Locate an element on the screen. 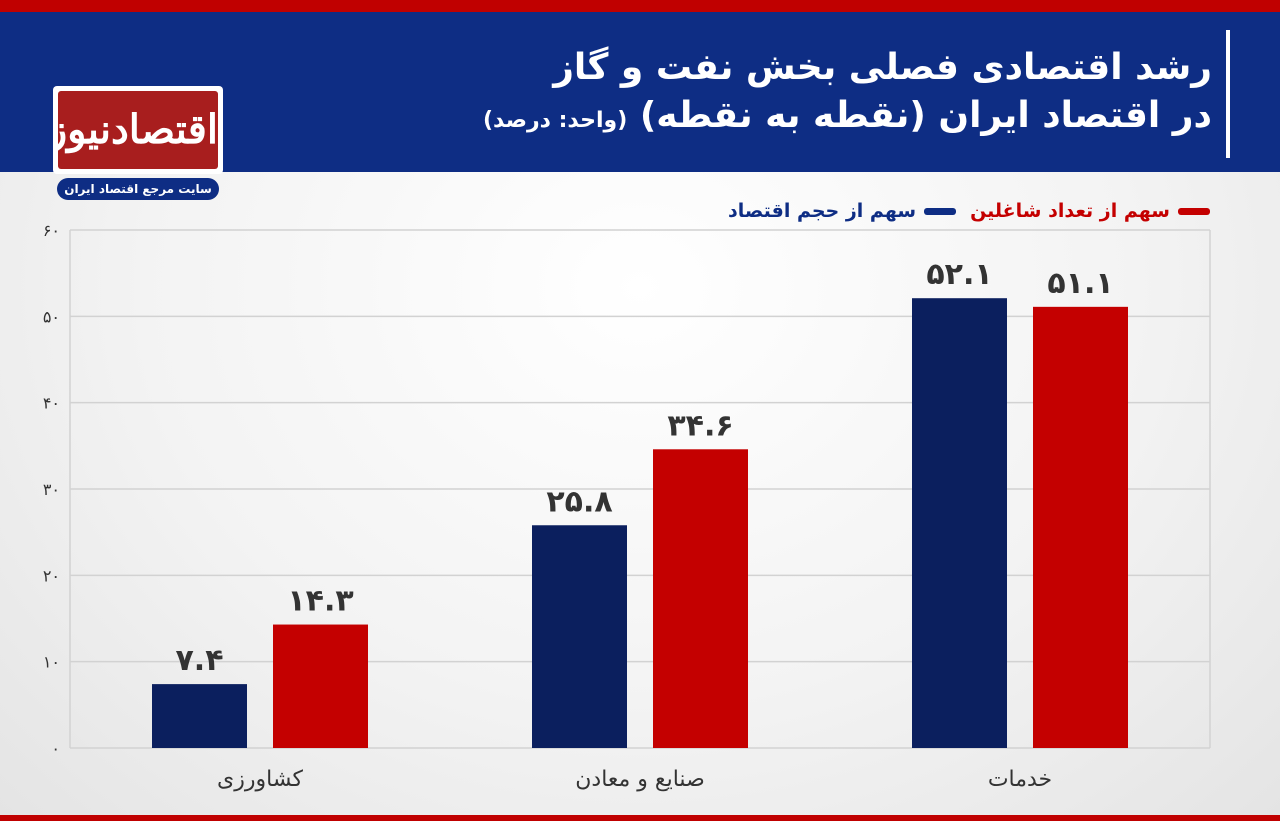  legend-swatch-navy is located at coordinates (940, 211).